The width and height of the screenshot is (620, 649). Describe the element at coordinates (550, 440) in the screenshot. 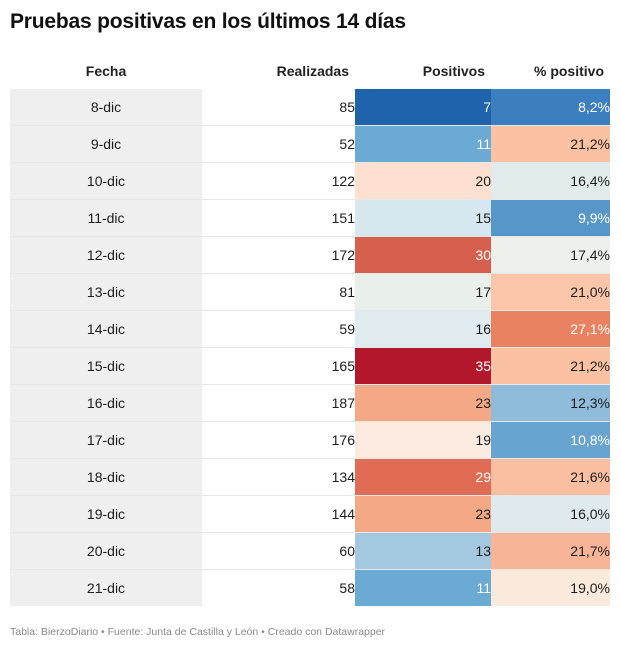

I see `cell-pct-positivo: 10,8%` at that location.